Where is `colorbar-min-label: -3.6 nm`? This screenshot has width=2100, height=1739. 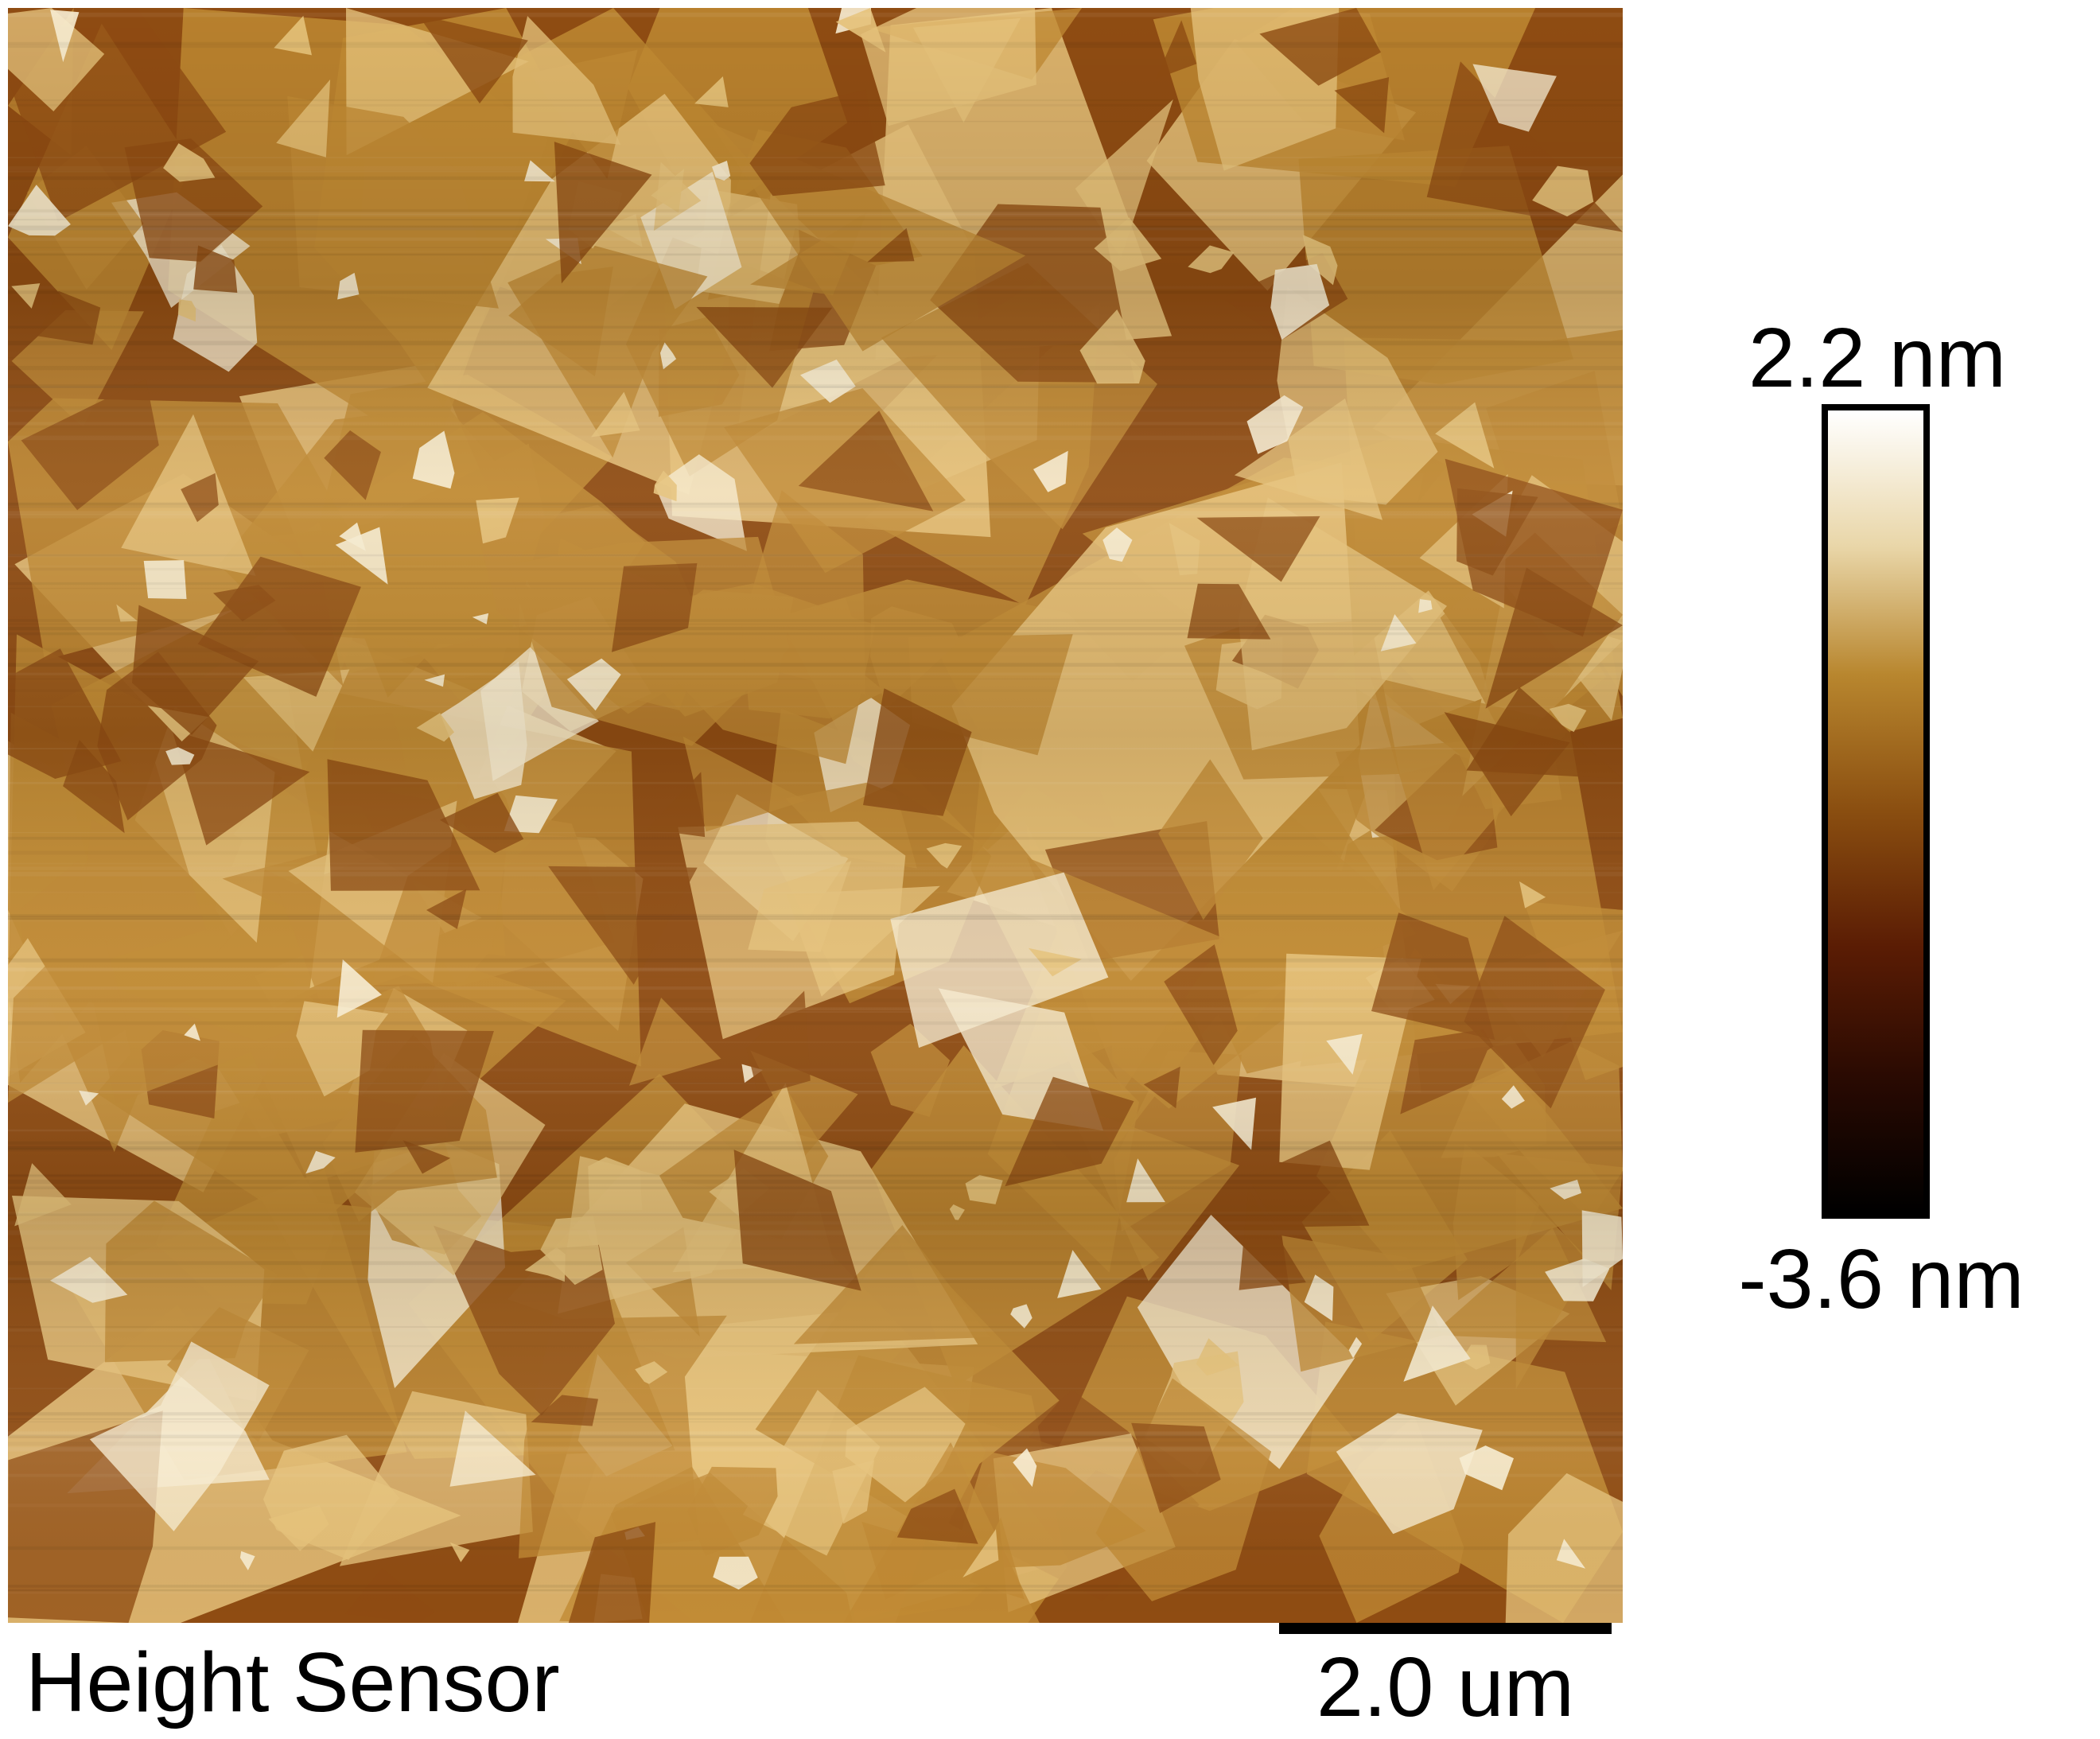 colorbar-min-label: -3.6 nm is located at coordinates (1881, 1279).